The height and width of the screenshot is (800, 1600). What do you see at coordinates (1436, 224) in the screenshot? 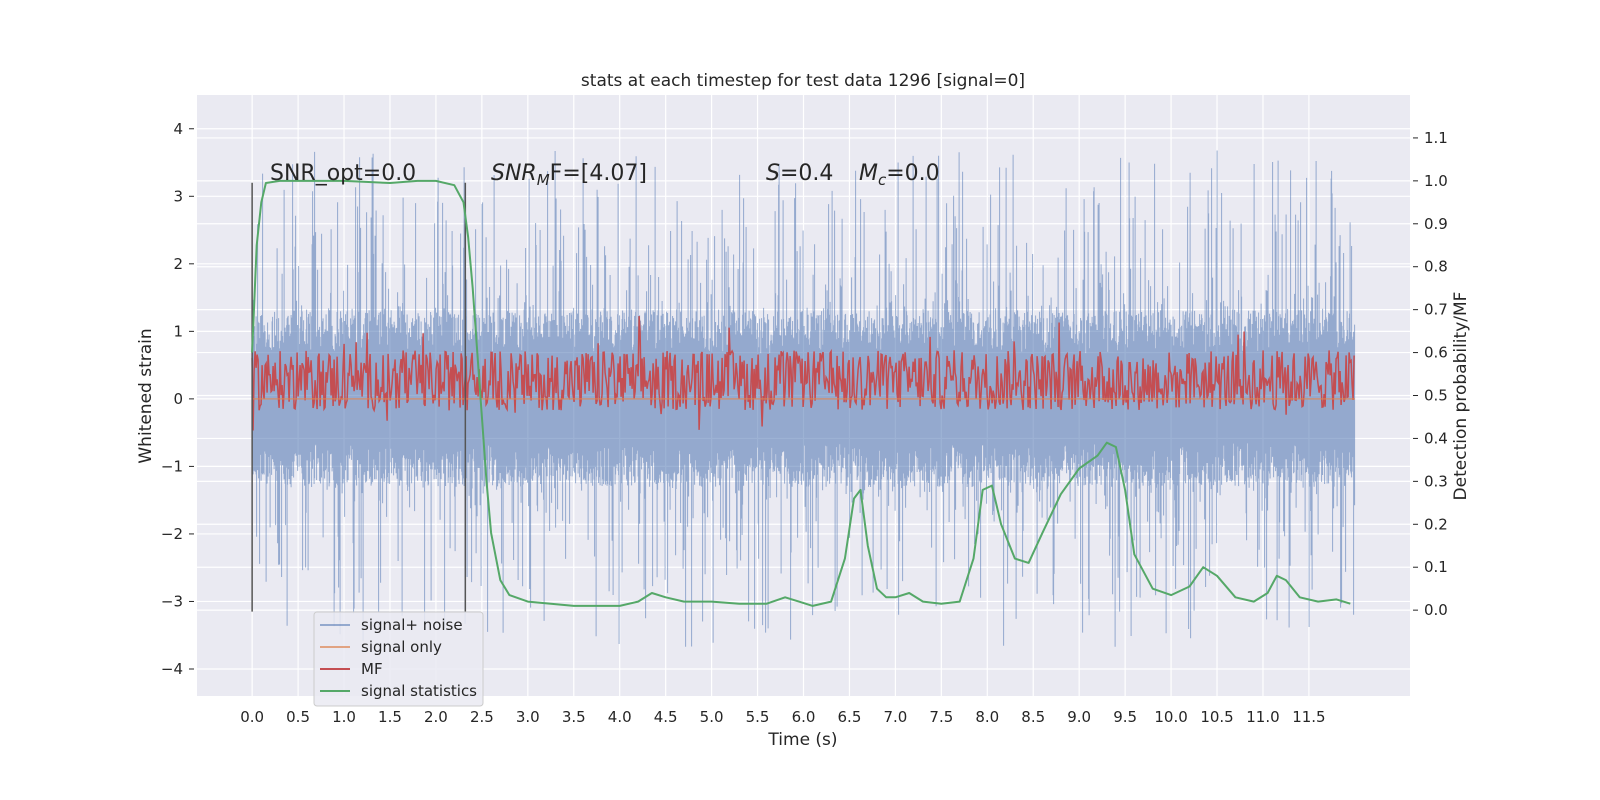
I see `y2-tick-label: 0.9` at bounding box center [1436, 224].